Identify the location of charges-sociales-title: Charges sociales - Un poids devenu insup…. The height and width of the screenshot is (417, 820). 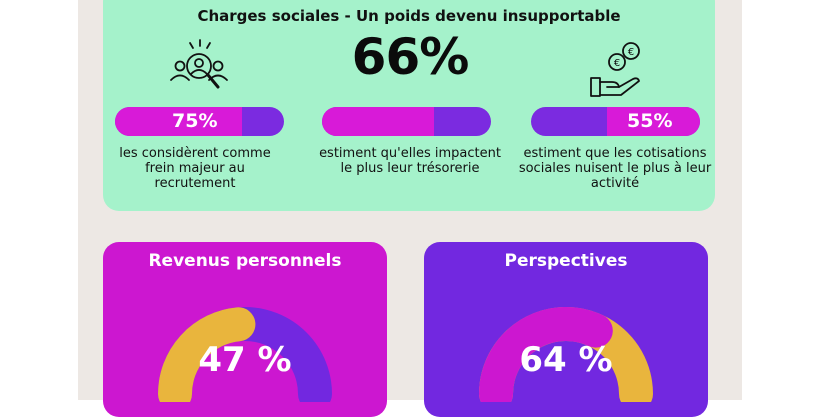
(409, 16).